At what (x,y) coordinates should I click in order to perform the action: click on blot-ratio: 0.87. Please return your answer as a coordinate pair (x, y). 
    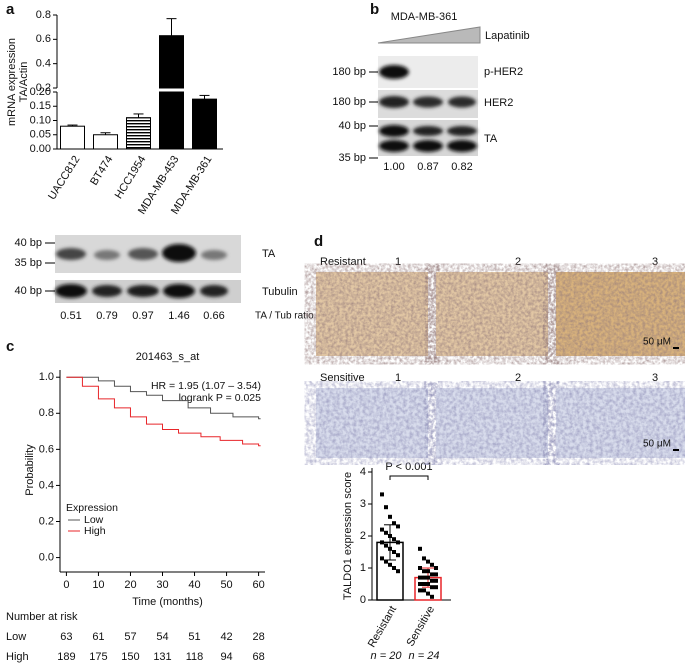
    Looking at the image, I should click on (427, 167).